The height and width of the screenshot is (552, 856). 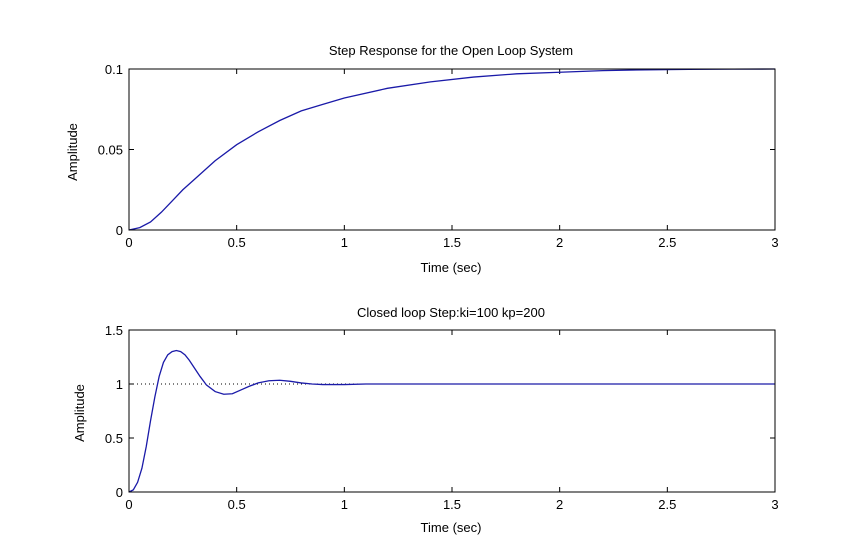 What do you see at coordinates (119, 384) in the screenshot?
I see `closed-loop-y-tick-label: 1` at bounding box center [119, 384].